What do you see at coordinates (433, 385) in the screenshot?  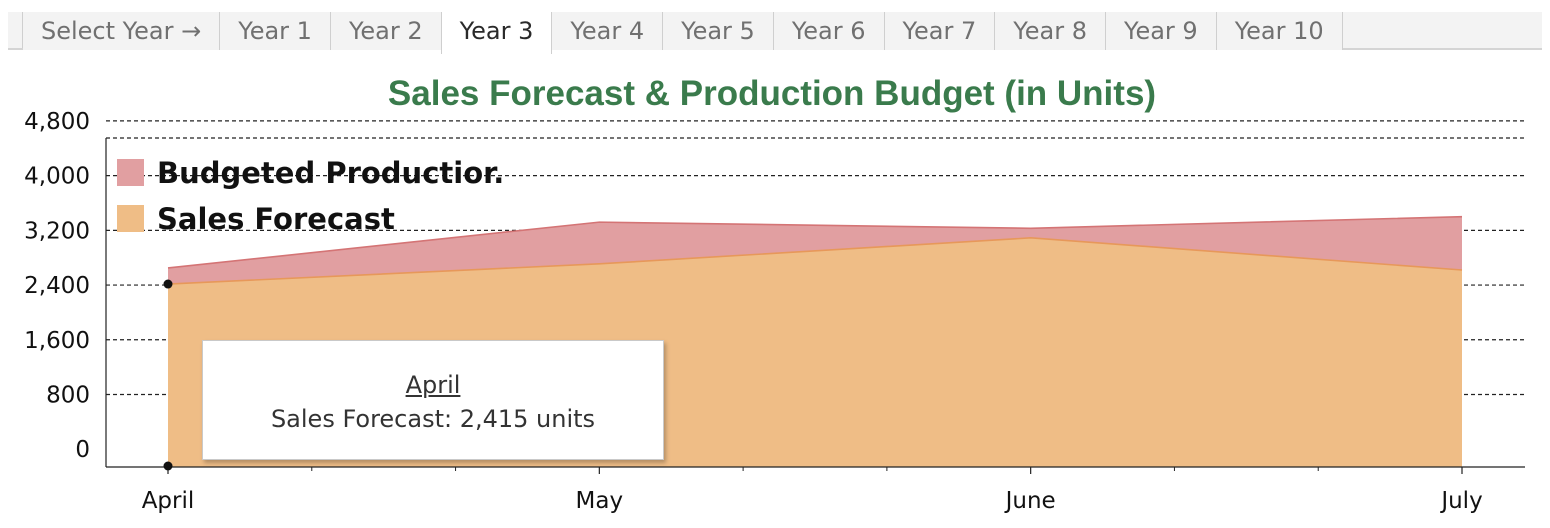 I see `tooltip-month: April` at bounding box center [433, 385].